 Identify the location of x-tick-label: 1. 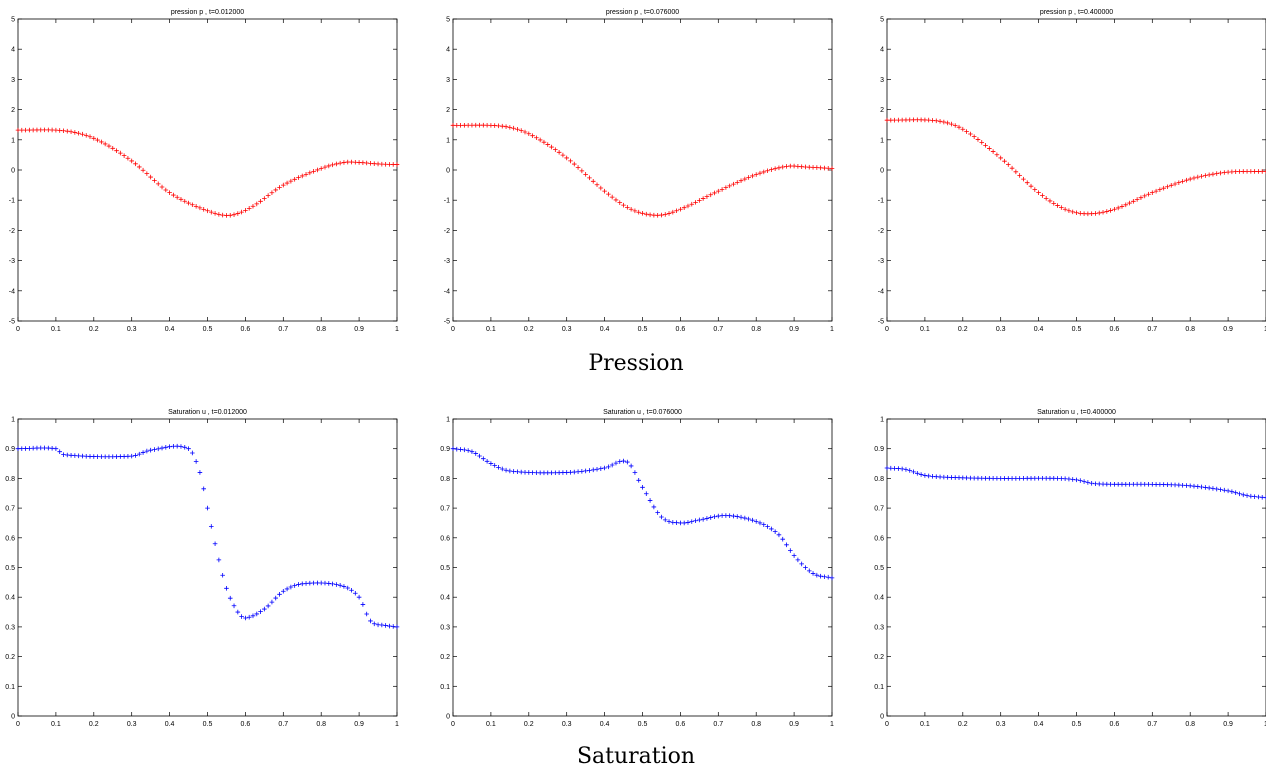
(832, 724).